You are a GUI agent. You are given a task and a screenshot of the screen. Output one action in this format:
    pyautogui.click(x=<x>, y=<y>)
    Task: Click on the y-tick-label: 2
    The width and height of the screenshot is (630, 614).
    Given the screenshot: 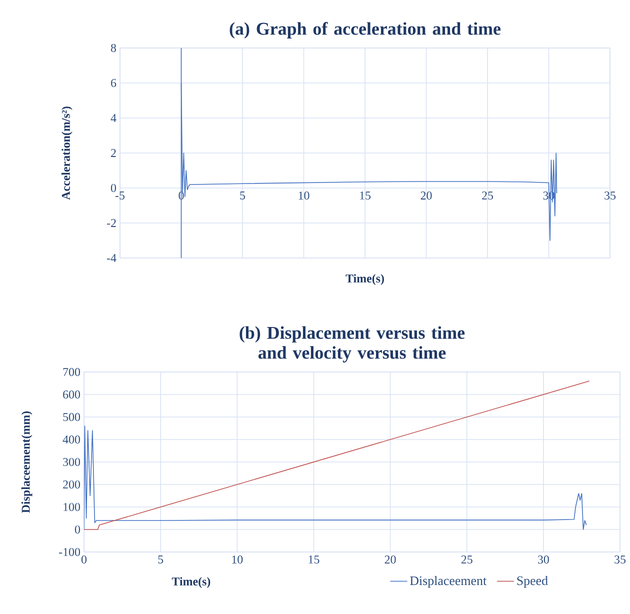 What is the action you would take?
    pyautogui.click(x=113, y=153)
    